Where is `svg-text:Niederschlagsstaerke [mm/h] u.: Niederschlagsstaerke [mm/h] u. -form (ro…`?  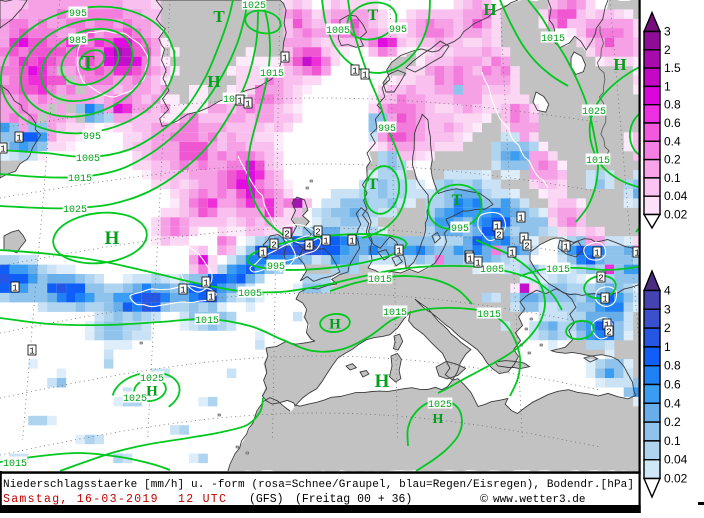 svg-text:Niederschlagsstaerke [mm/h] u.: Niederschlagsstaerke [mm/h] u. -form (ro… is located at coordinates (318, 485).